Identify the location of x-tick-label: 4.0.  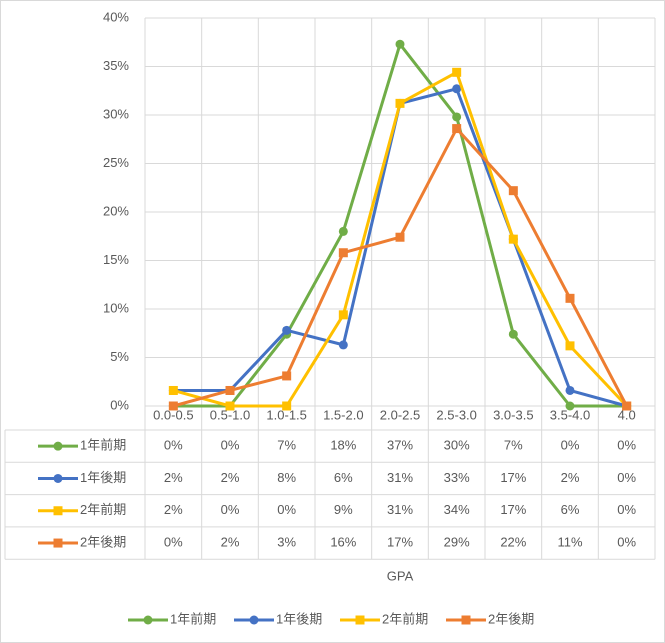
(627, 414).